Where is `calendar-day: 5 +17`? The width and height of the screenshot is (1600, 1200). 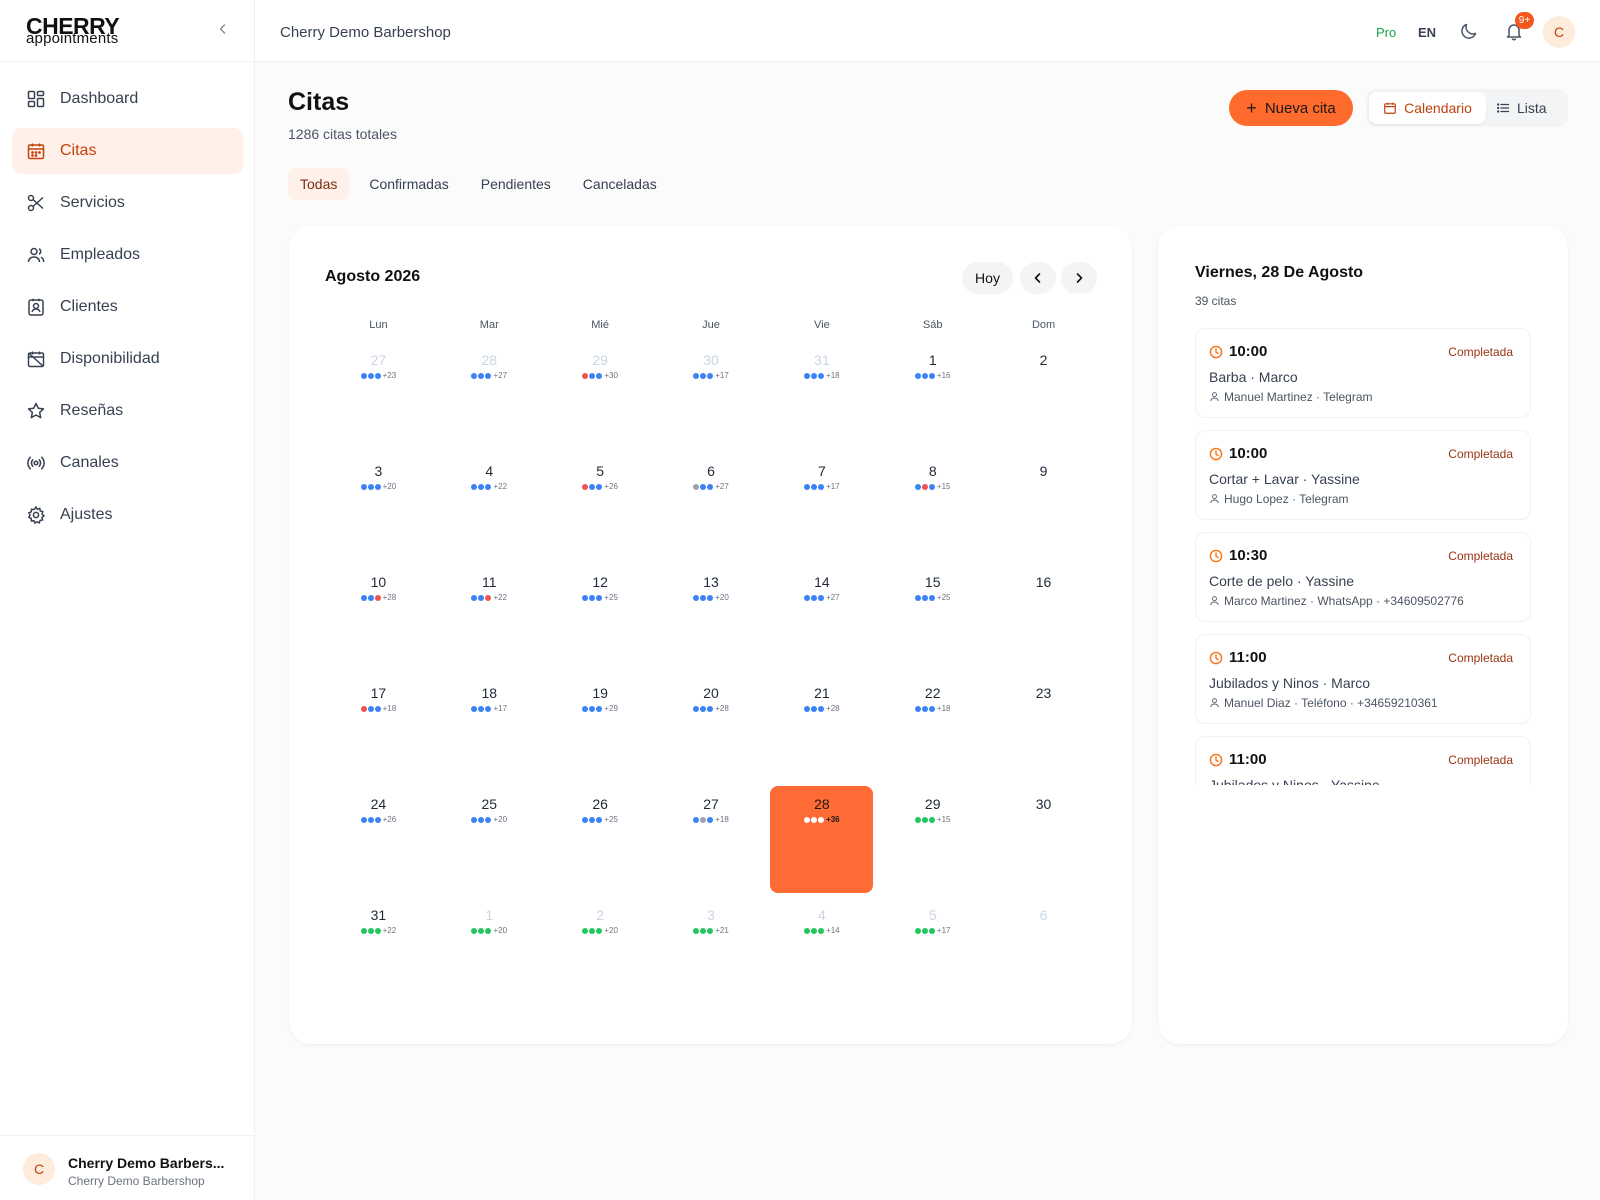
calendar-day: 5 +17 is located at coordinates (932, 950).